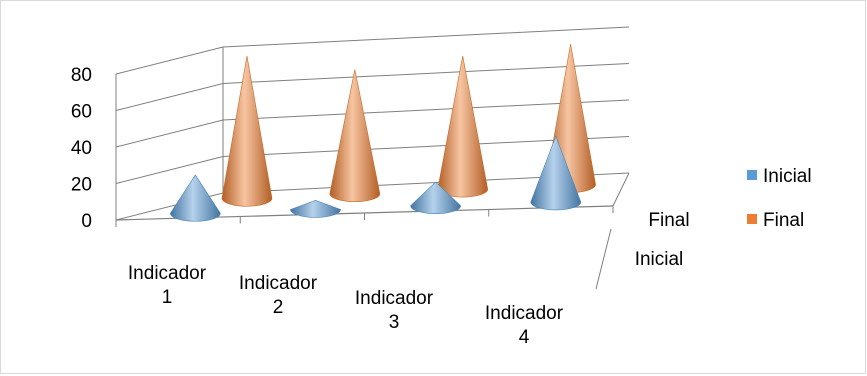 This screenshot has width=867, height=376. Describe the element at coordinates (86, 221) in the screenshot. I see `y-tick-label-0: 0` at that location.